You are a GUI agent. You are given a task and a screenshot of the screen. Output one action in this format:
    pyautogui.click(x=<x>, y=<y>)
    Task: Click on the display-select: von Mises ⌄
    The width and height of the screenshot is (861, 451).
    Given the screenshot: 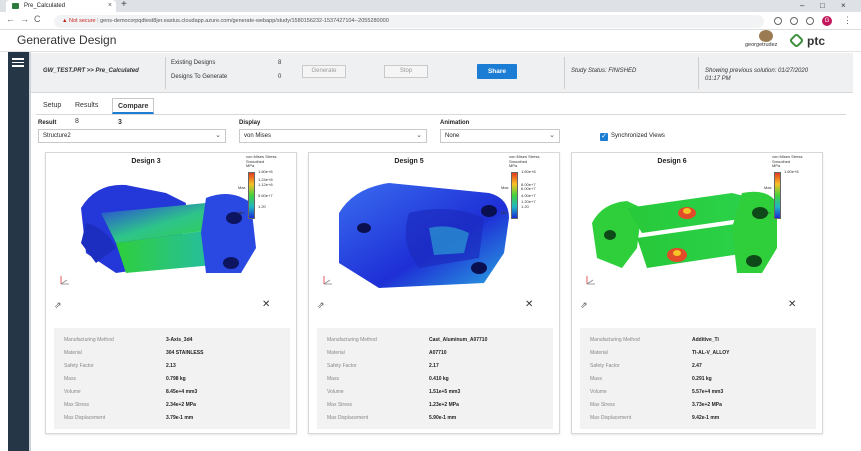 What is the action you would take?
    pyautogui.click(x=333, y=136)
    